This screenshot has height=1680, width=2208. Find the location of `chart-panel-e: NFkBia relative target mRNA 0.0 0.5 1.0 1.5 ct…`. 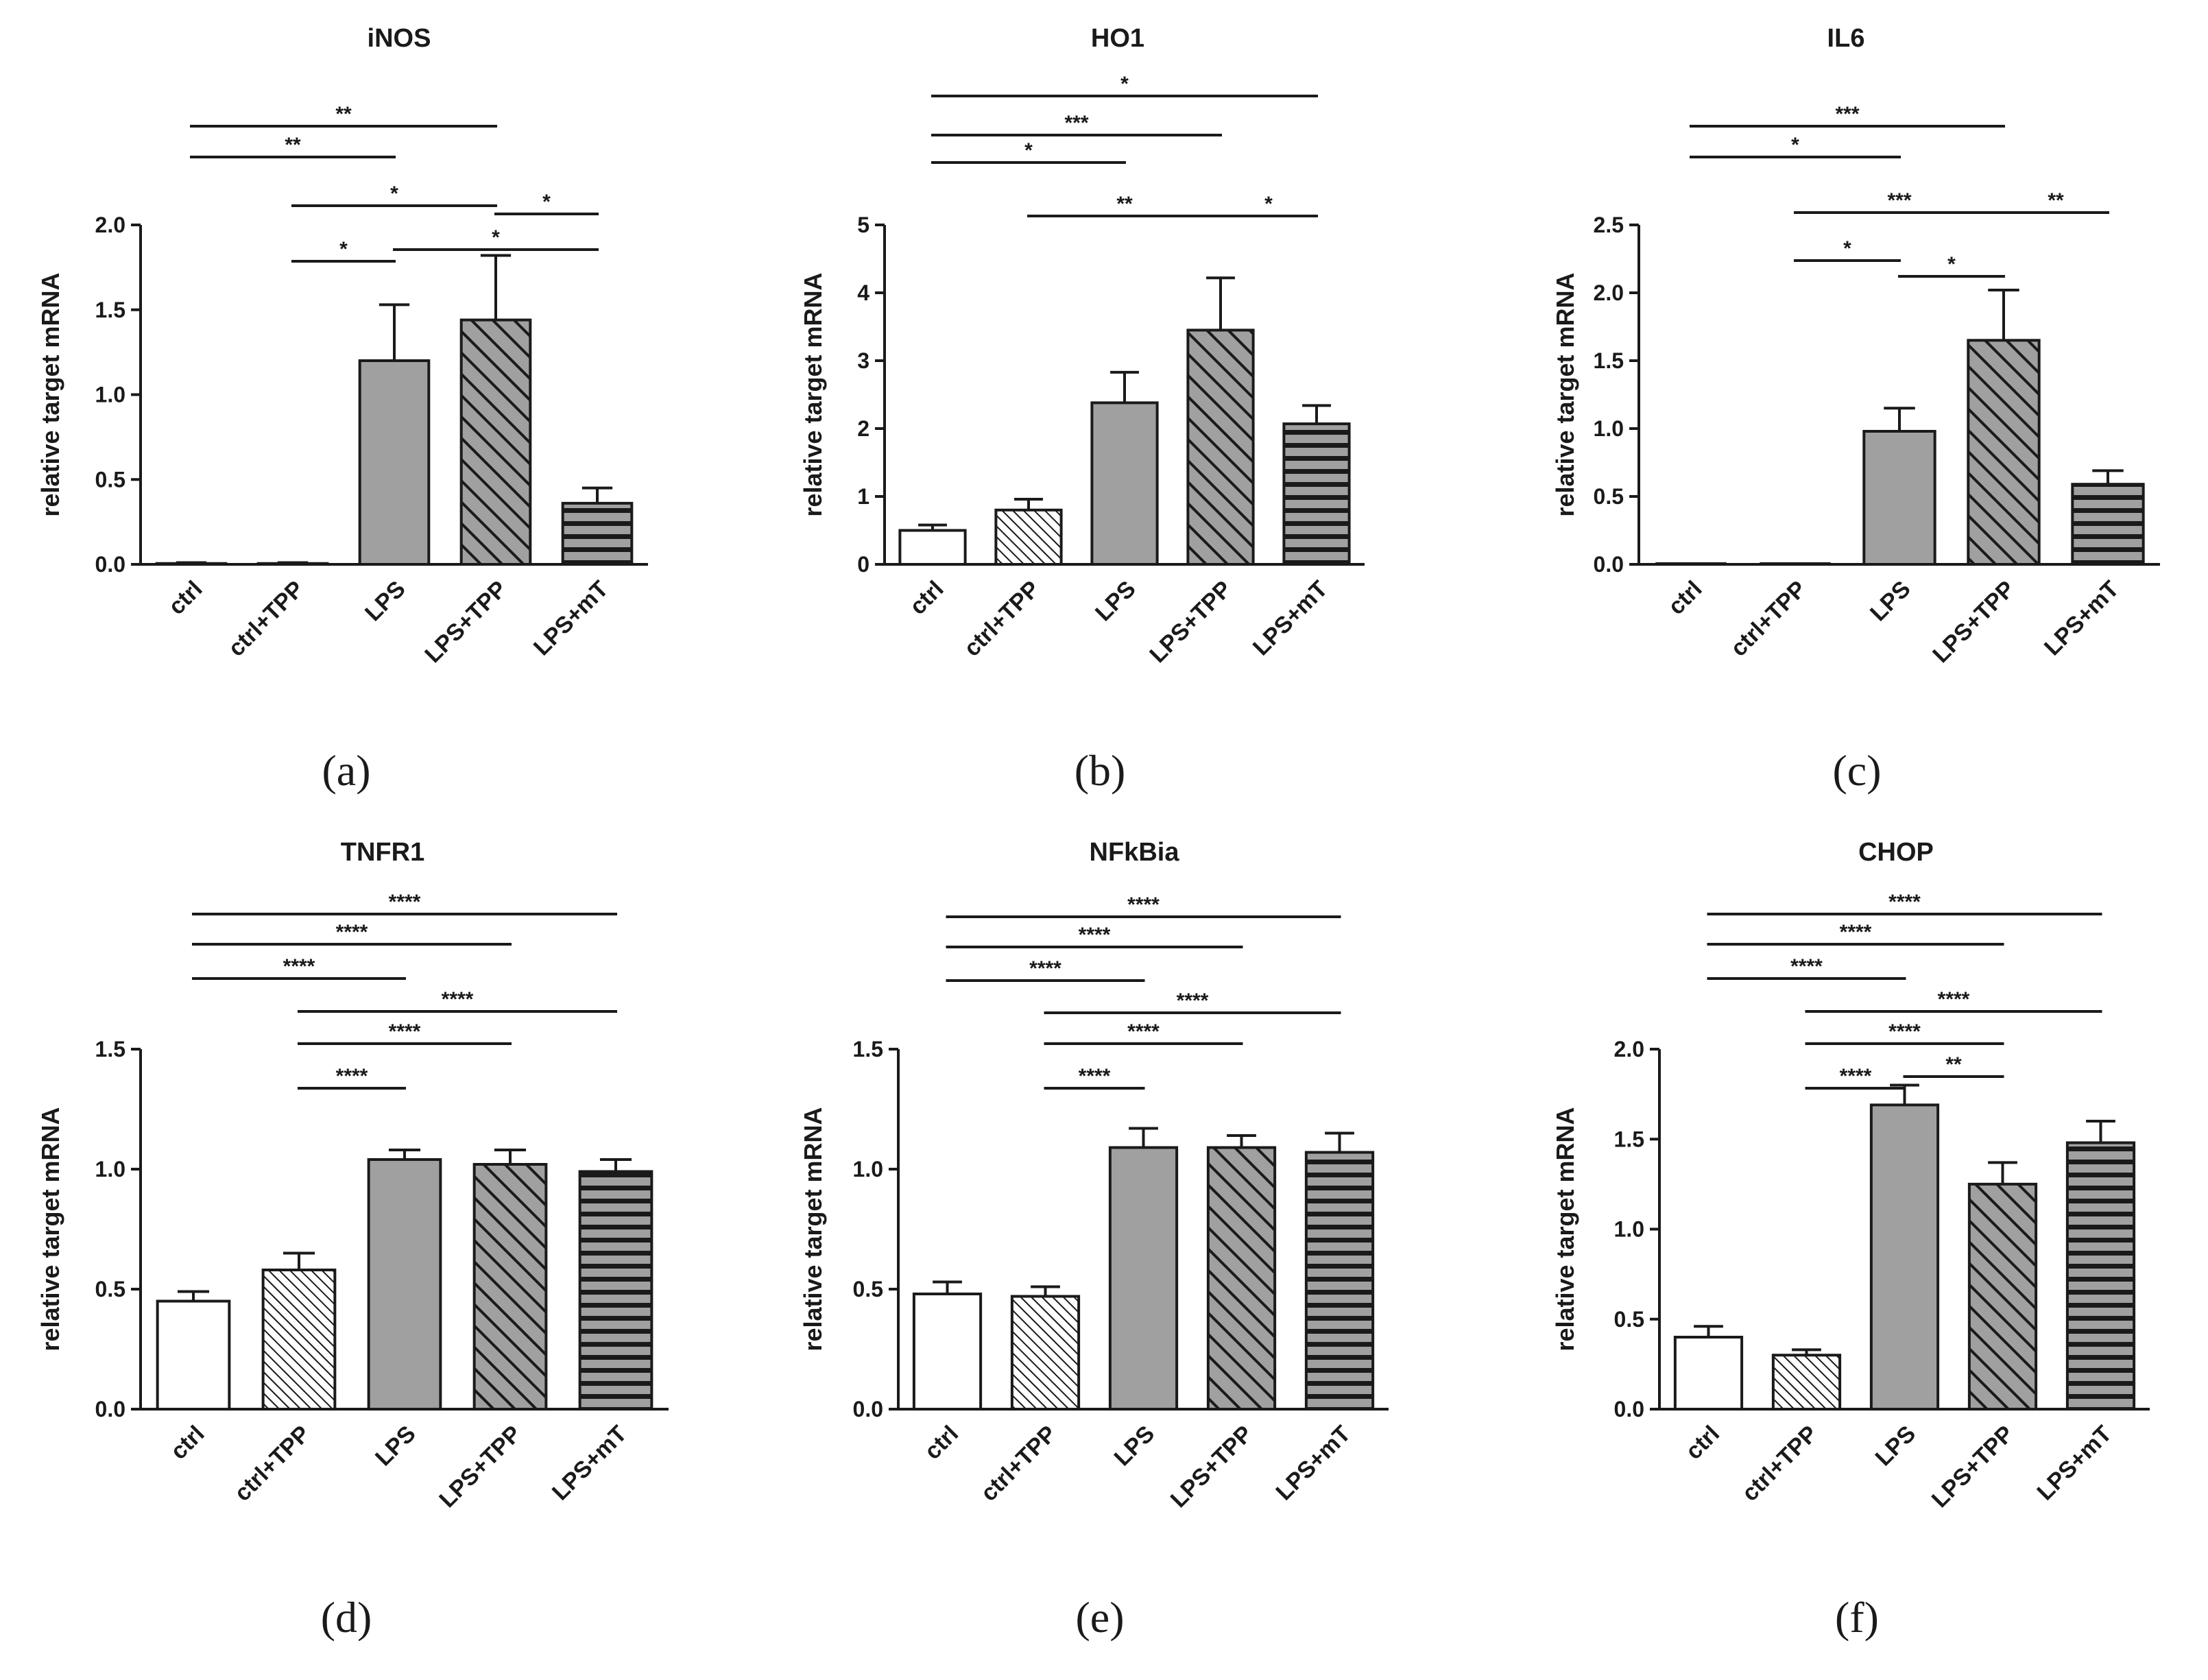

chart-panel-e: NFkBia relative target mRNA 0.0 0.5 1.0 1.5 ct… is located at coordinates (1094, 1240).